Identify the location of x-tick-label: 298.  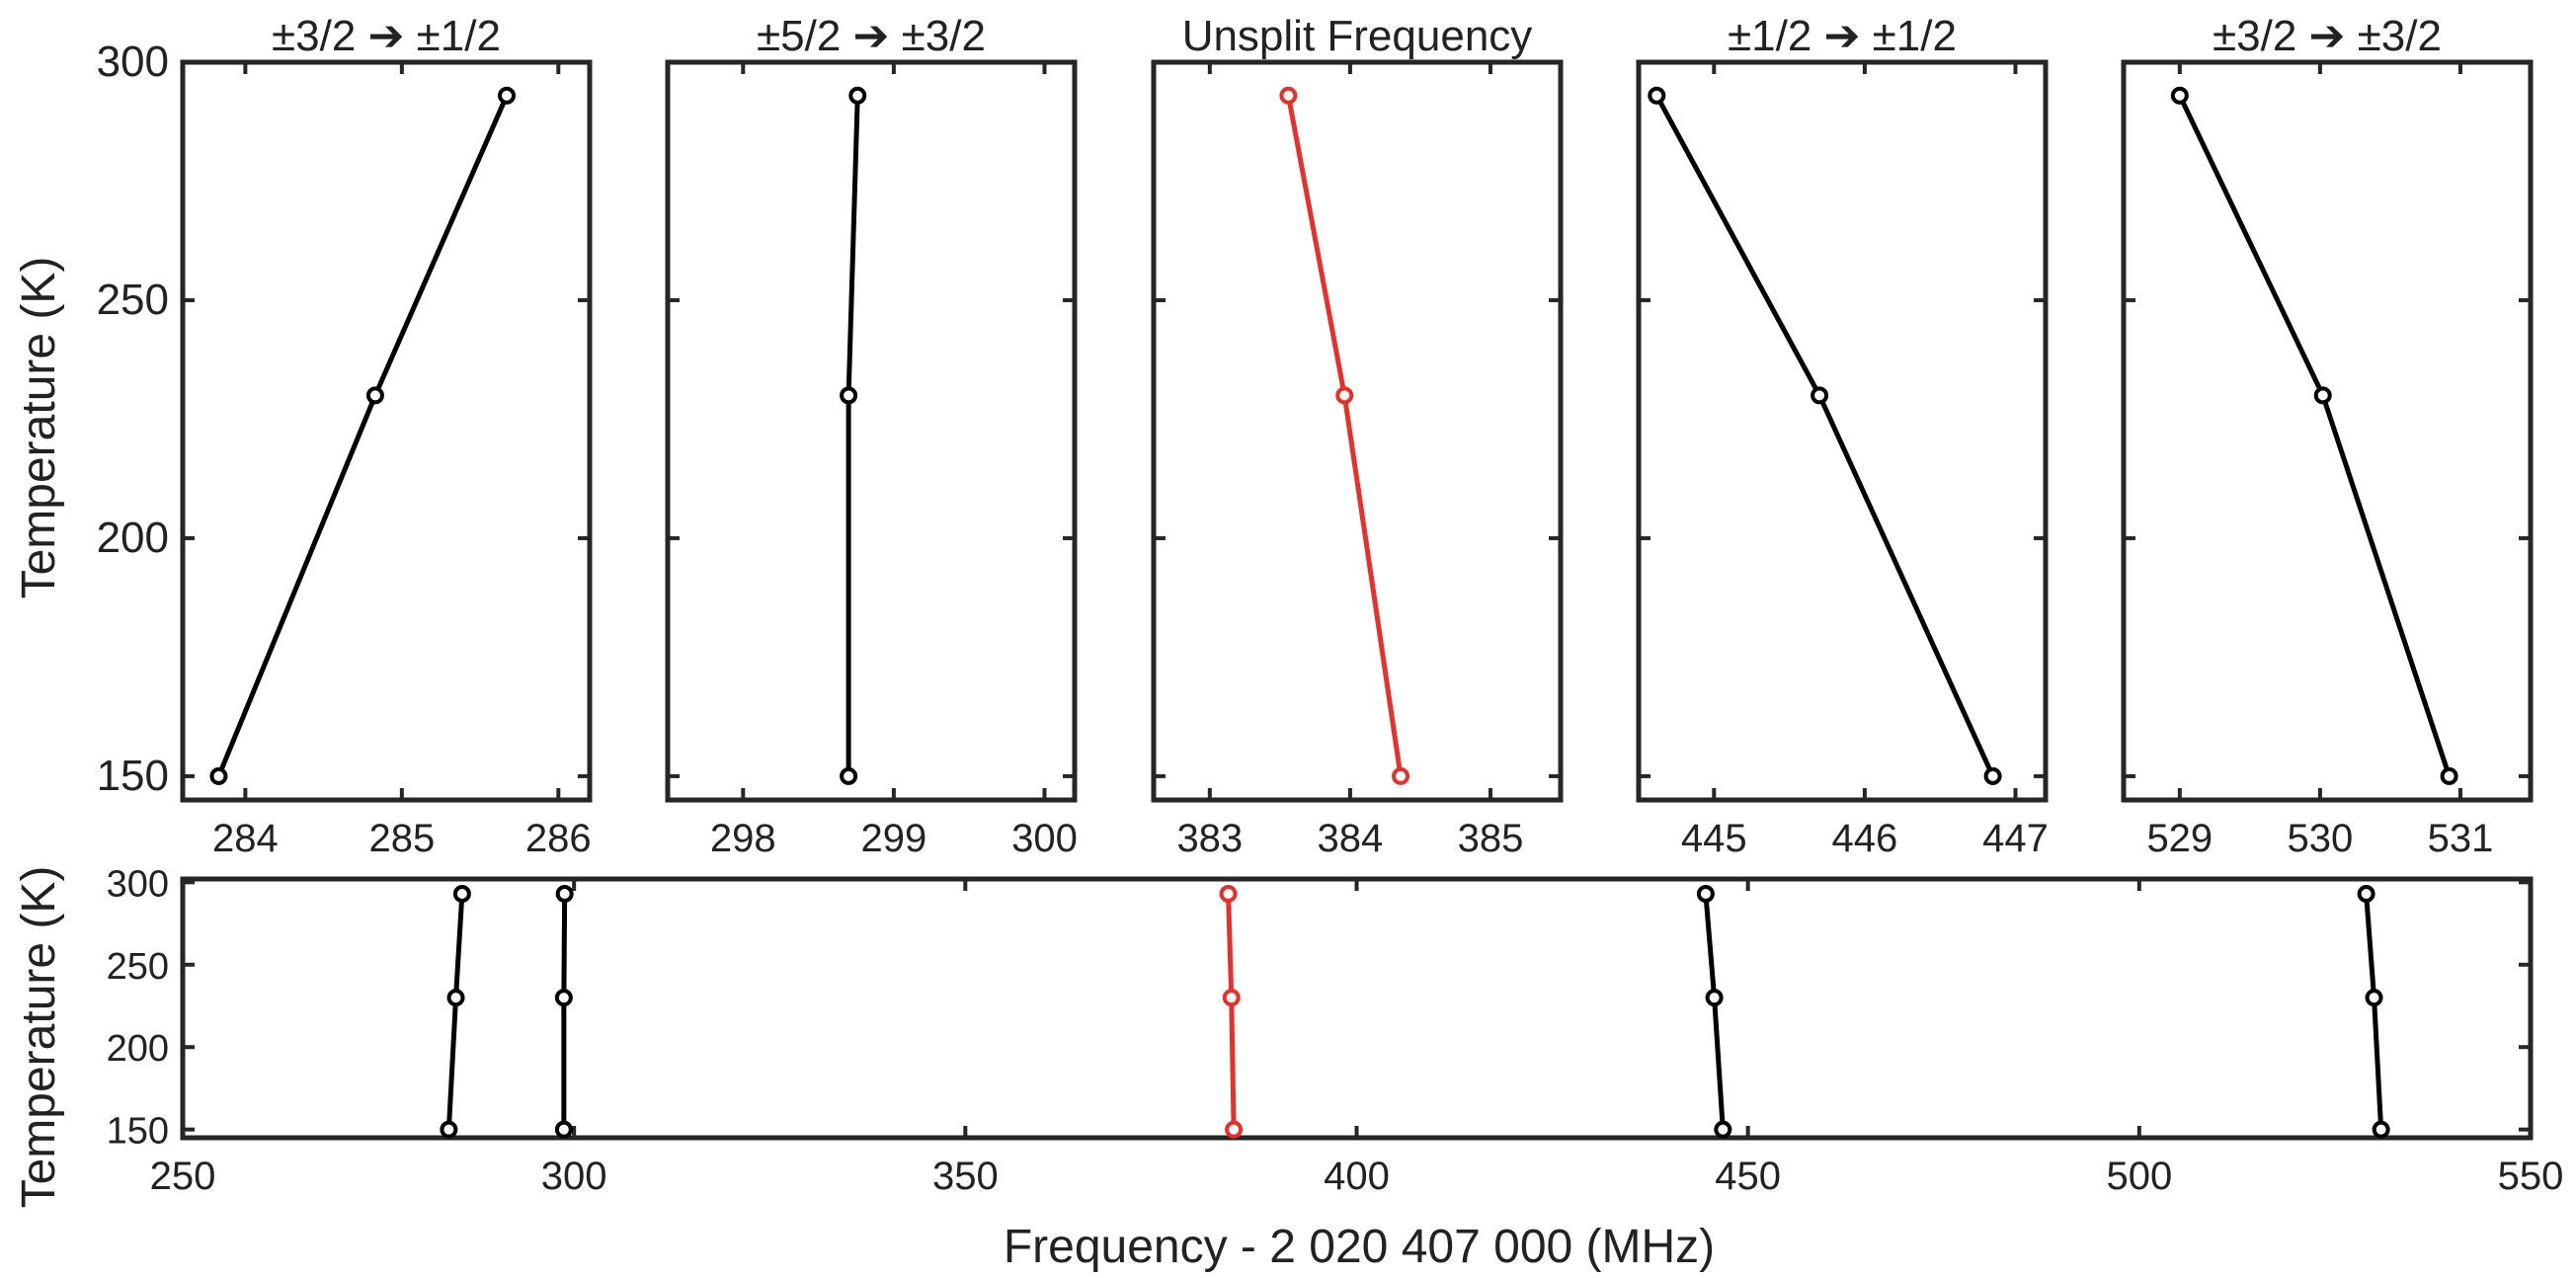
(743, 838).